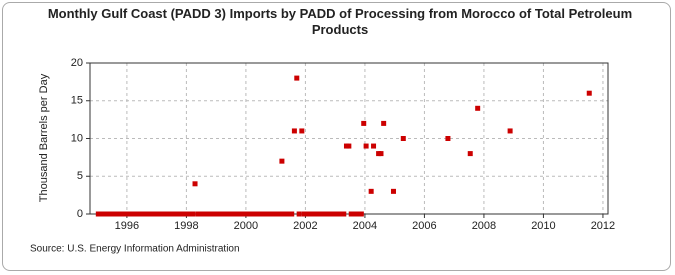 Image resolution: width=675 pixels, height=275 pixels. Describe the element at coordinates (543, 226) in the screenshot. I see `x-tick-label: 2010` at that location.